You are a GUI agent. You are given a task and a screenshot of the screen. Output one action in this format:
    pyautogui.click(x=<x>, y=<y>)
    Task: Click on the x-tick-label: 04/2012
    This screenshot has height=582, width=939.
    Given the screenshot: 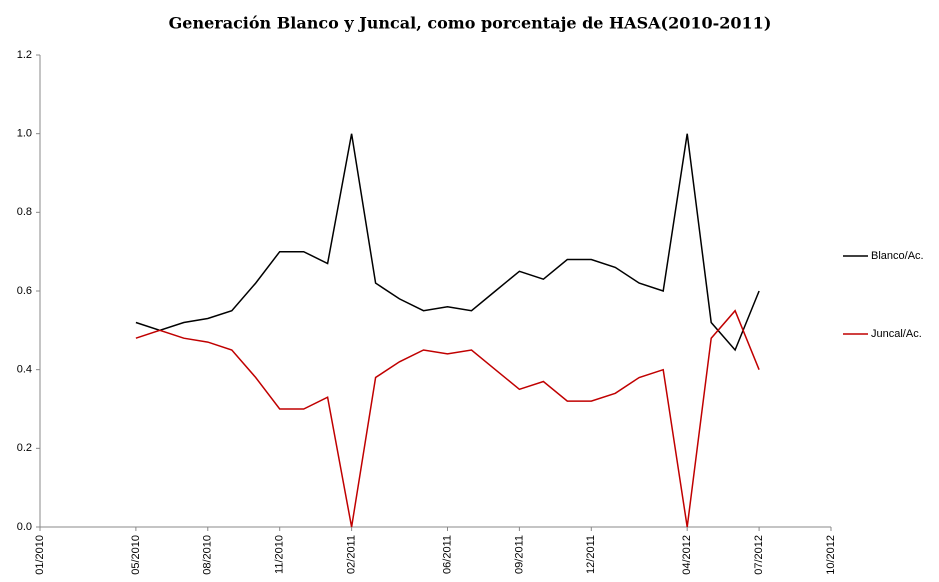 What is the action you would take?
    pyautogui.click(x=687, y=555)
    